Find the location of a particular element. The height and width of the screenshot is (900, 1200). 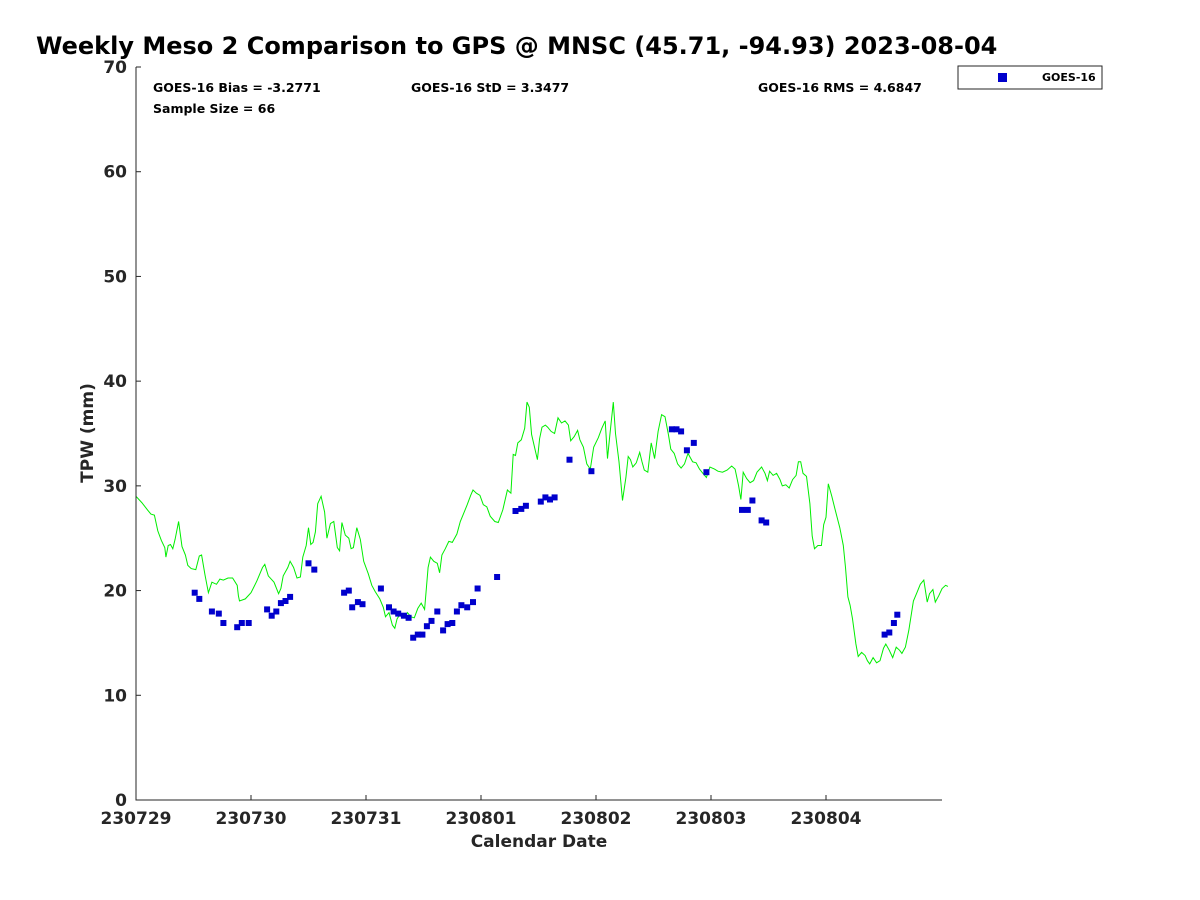

y-axis-label: TPW (mm) is located at coordinates (88, 433).